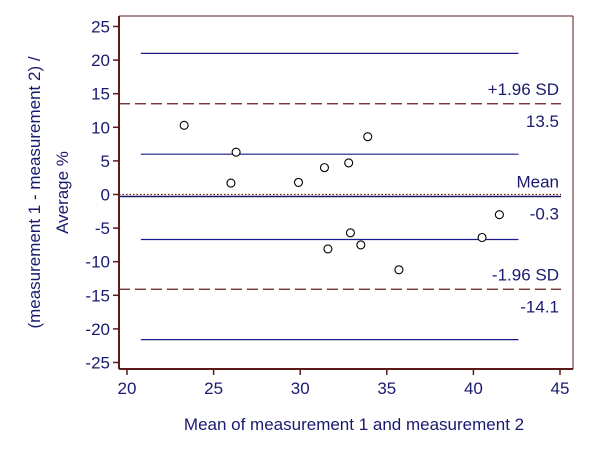 This screenshot has height=451, width=602. What do you see at coordinates (97, 329) in the screenshot?
I see `y-tick-label: -20` at bounding box center [97, 329].